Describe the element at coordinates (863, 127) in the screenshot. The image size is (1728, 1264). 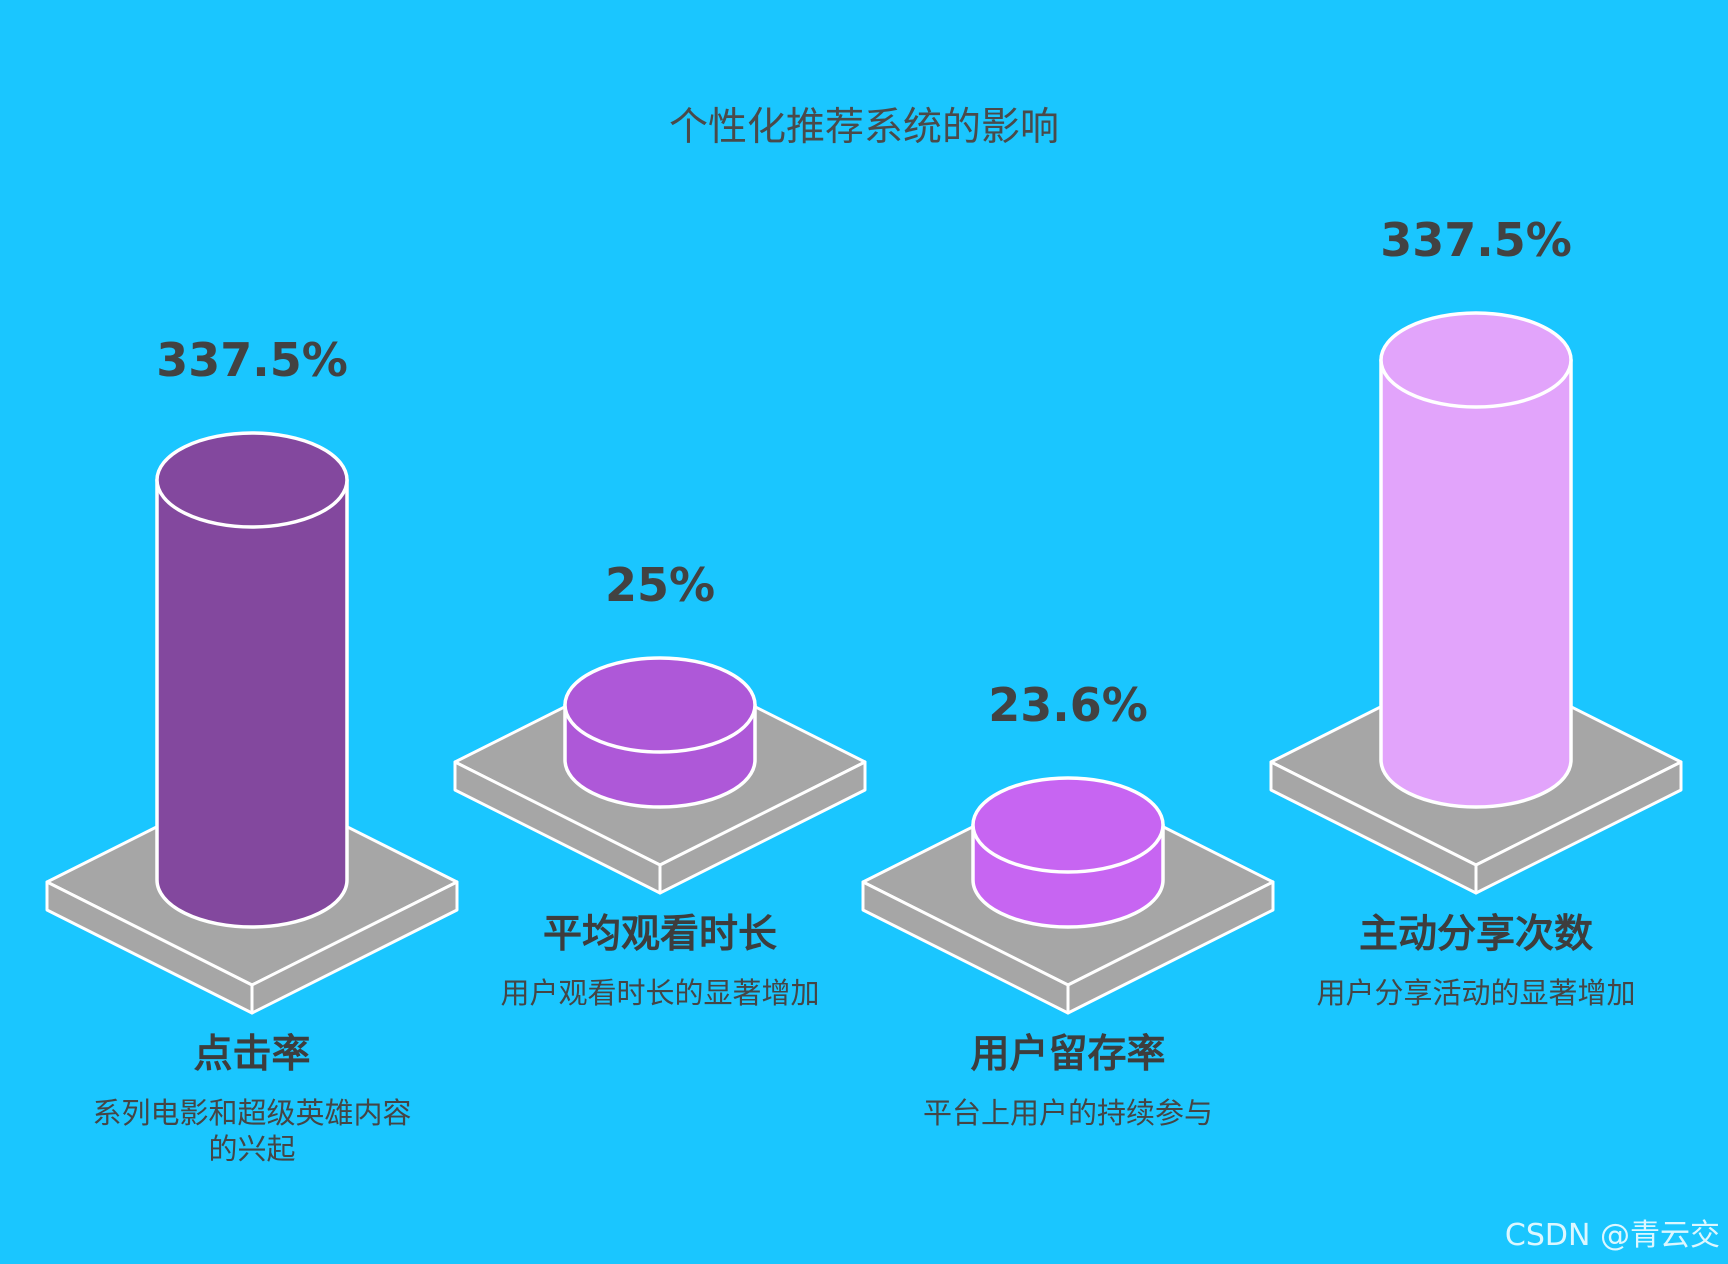
I see `chart-title: 个性化推荐系统的影响` at that location.